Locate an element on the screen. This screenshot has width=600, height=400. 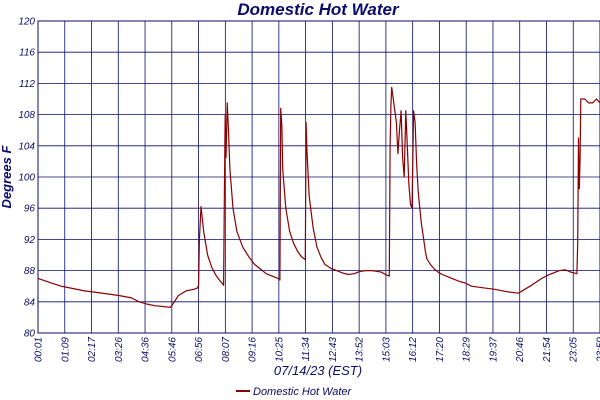
x-tick-label: 21:54 is located at coordinates (547, 350).